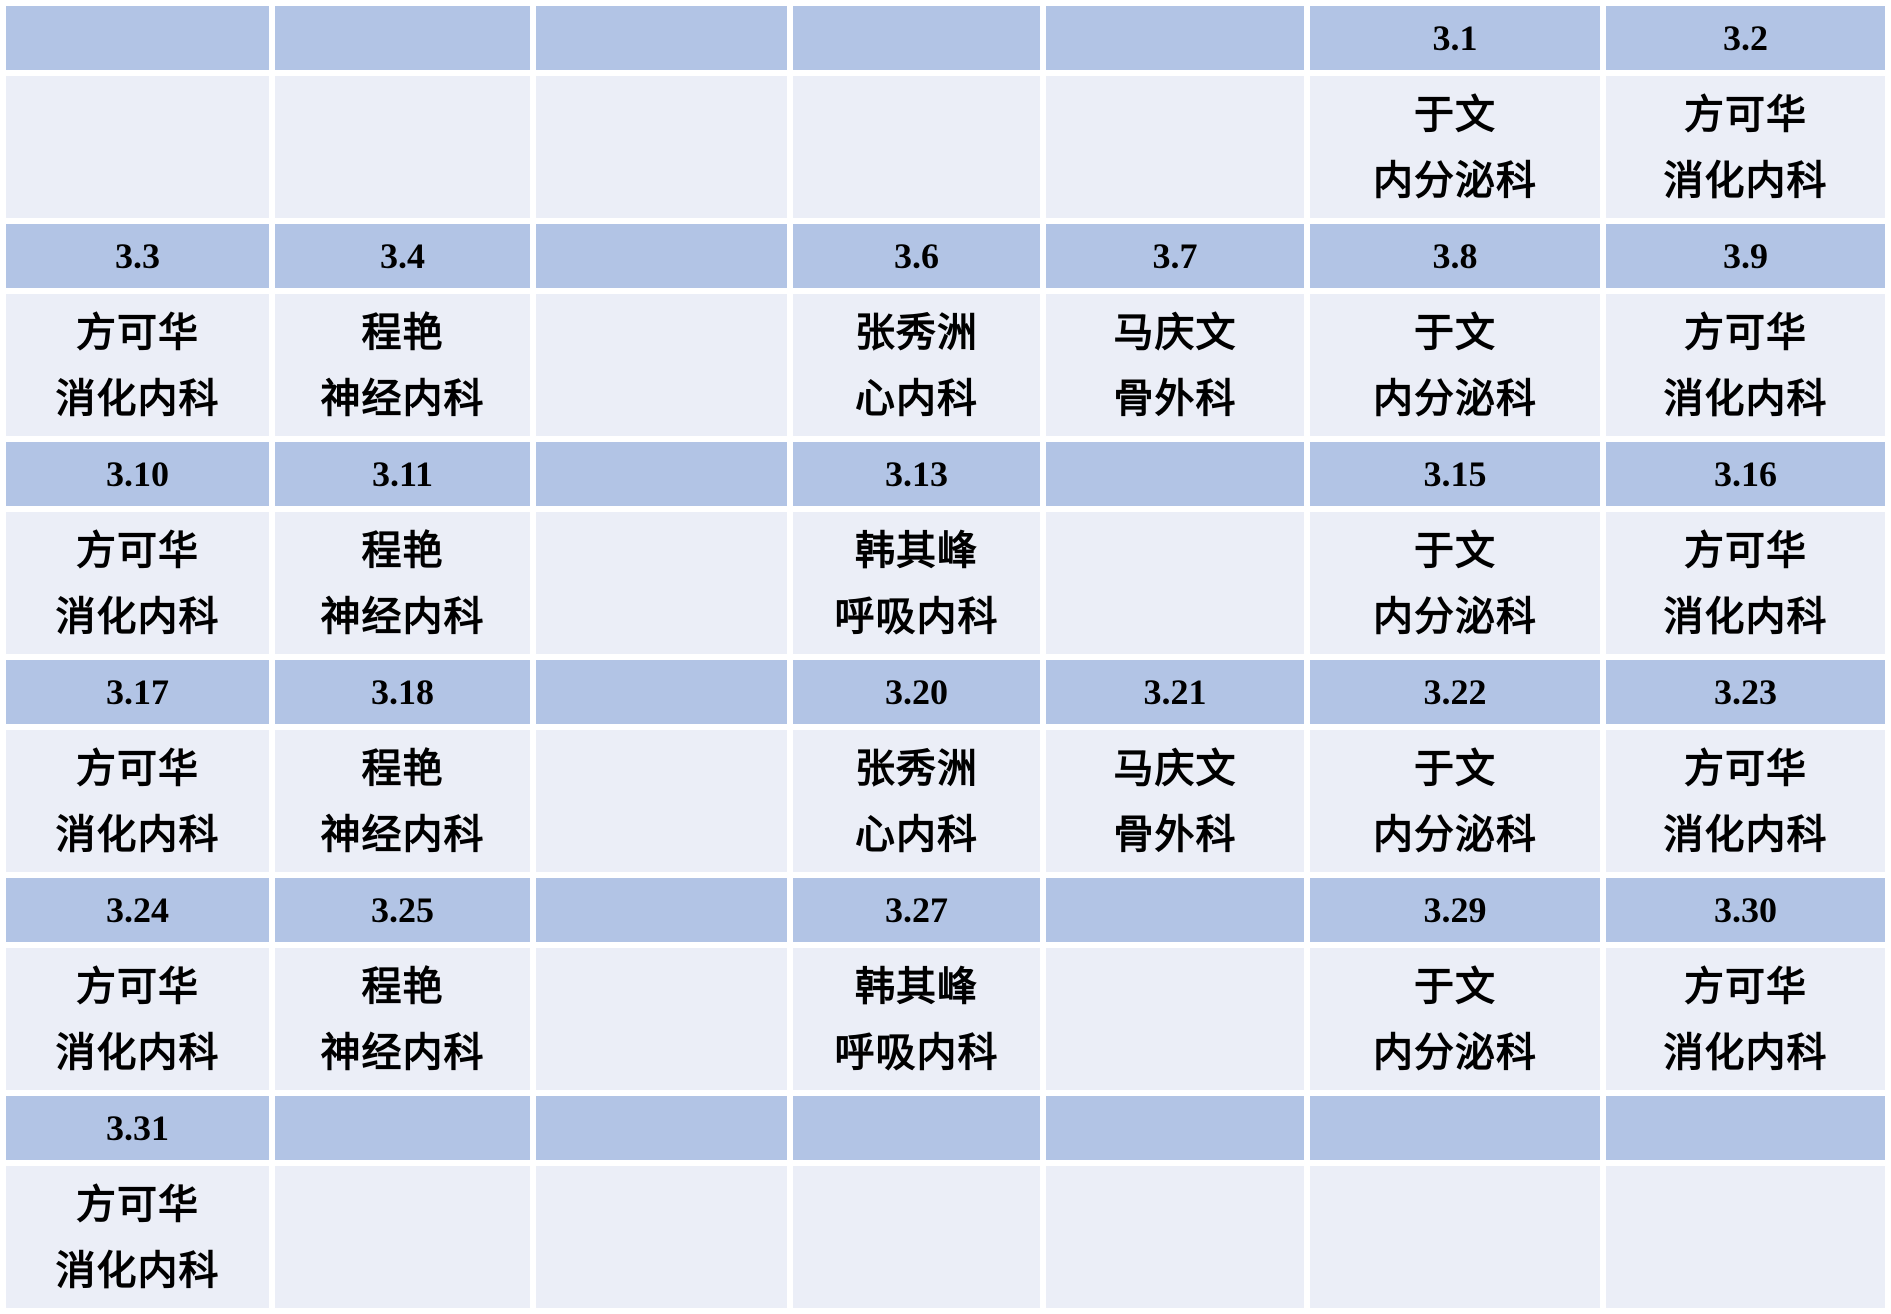 This screenshot has height=1314, width=1891. I want to click on date-cell: 3.9, so click(1745, 256).